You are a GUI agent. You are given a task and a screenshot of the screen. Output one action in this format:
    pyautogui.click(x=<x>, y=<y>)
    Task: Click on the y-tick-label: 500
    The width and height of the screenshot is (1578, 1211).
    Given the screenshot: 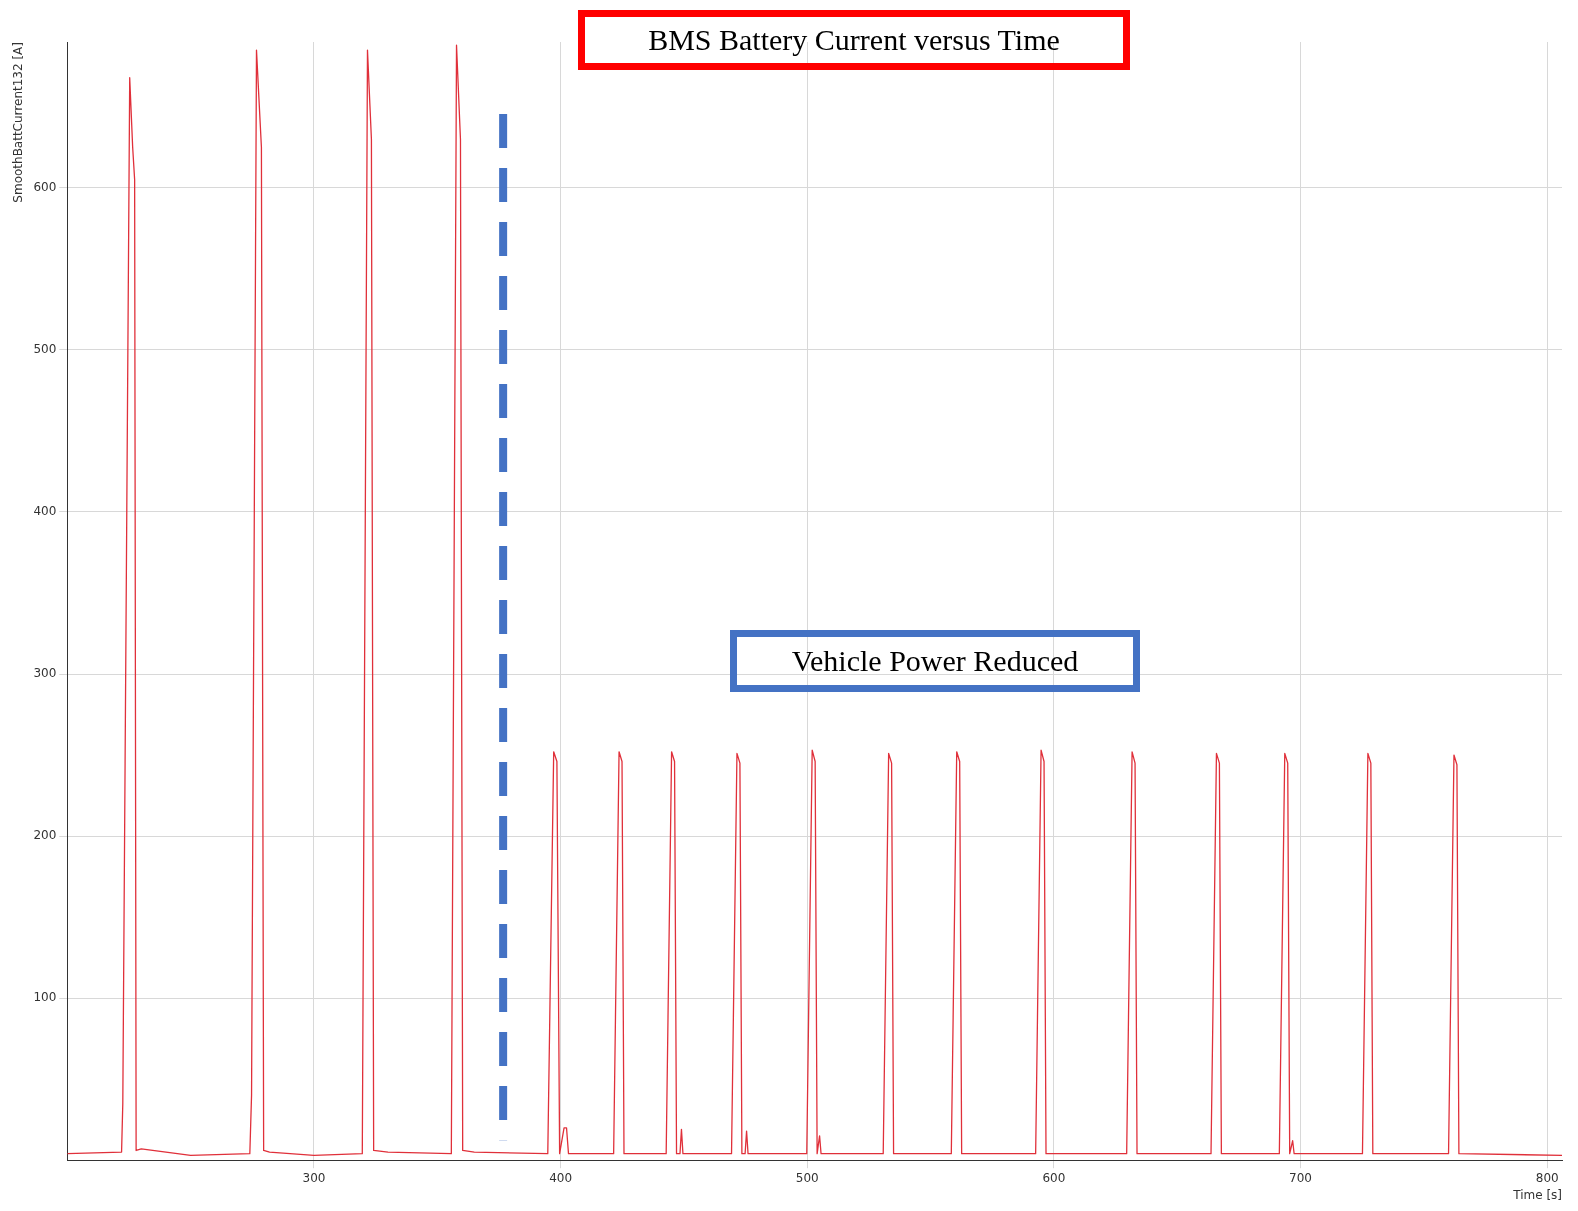 What is the action you would take?
    pyautogui.click(x=45, y=349)
    